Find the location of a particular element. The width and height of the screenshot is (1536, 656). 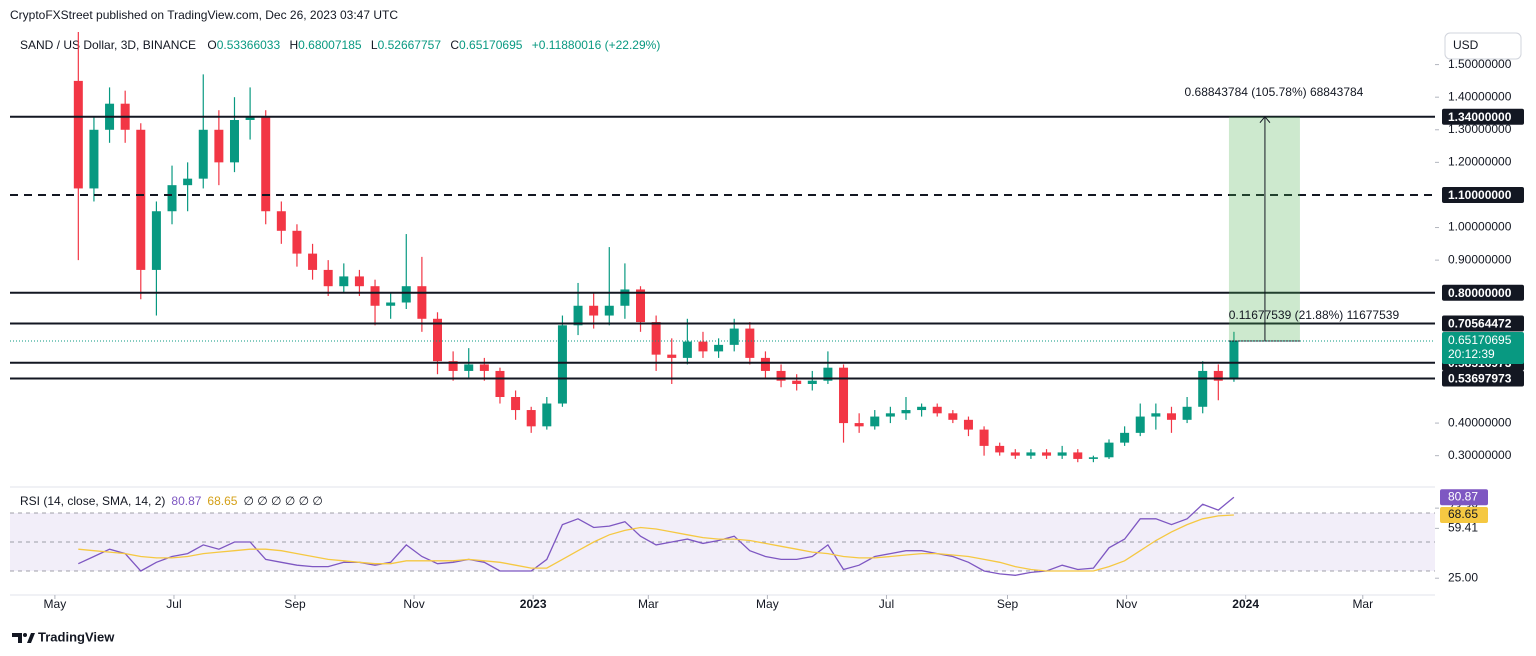

footer-brand: TradingView is located at coordinates (76, 636).